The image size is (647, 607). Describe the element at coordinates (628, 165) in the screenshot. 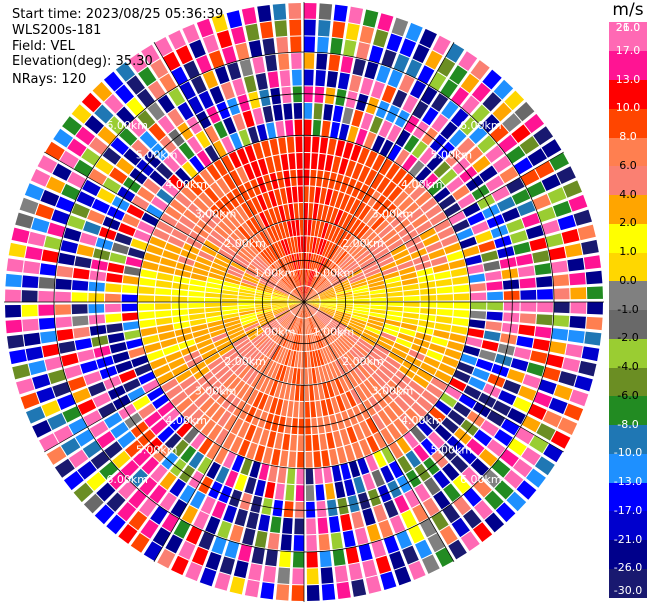

I see `colorbar-tick-label: 6.0` at that location.